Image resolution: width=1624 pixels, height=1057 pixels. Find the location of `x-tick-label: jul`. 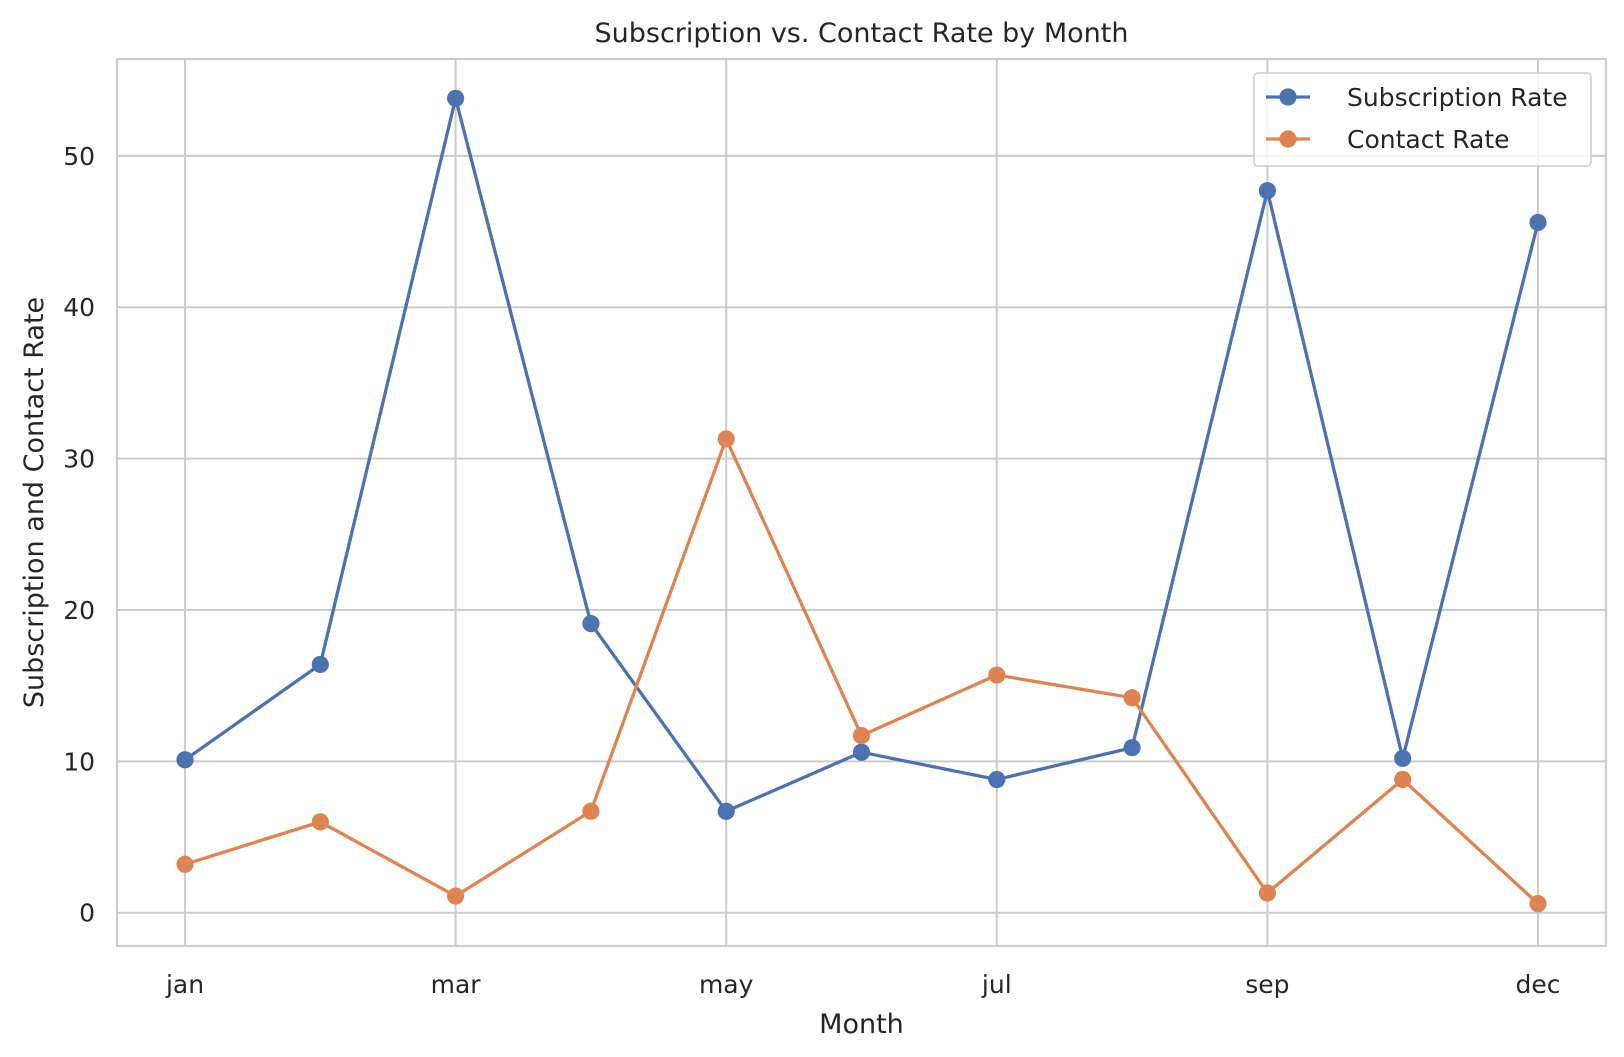

x-tick-label: jul is located at coordinates (996, 984).